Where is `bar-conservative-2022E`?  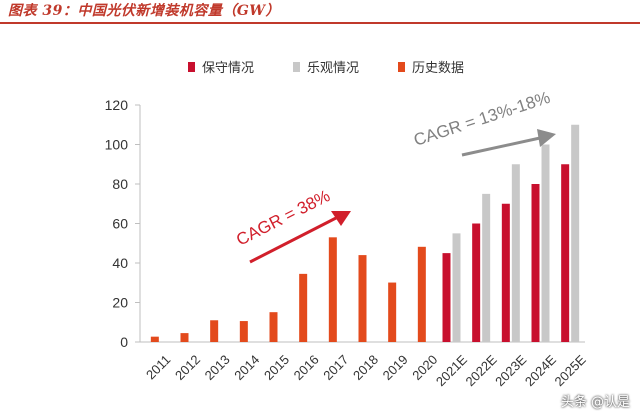
bar-conservative-2022E is located at coordinates (476, 282).